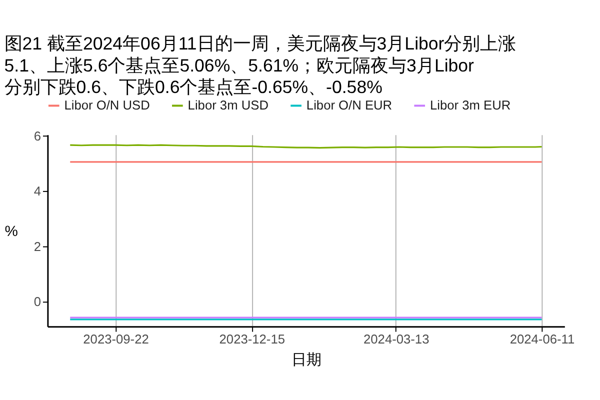 The width and height of the screenshot is (600, 400). What do you see at coordinates (260, 66) in the screenshot?
I see `chart-title: 图21 截至2024年06月11日的一周，美元隔夜与3月Libor分别上涨 5.1、上涨5.6个基点至5.06%、5.61%；欧元隔夜与3月Libor 分别下跌0.6、下跌0.6个基点至-0.65%、-0.58%` at bounding box center [260, 66].